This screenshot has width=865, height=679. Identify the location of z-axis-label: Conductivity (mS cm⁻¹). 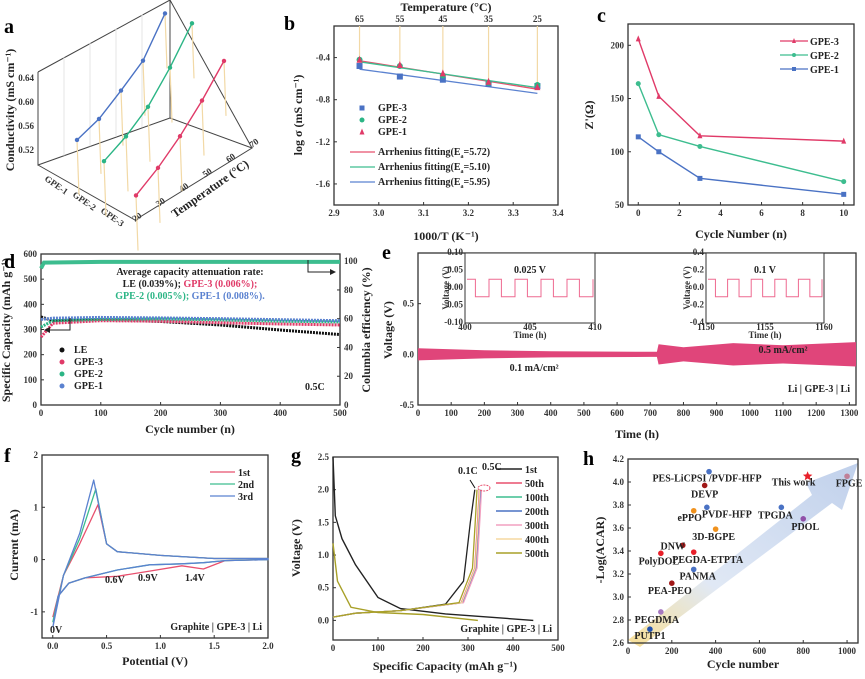
(10, 110).